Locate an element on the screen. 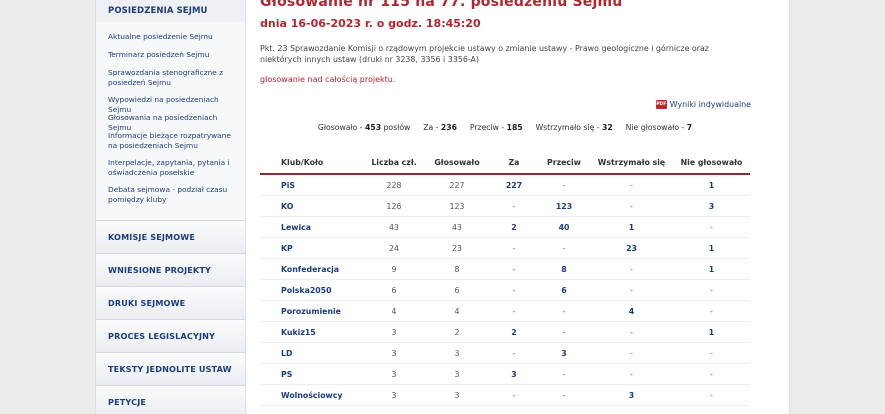 Image resolution: width=885 pixels, height=414 pixels. sidebar-section-druki: DRUKI SEJMOWE is located at coordinates (170, 302).